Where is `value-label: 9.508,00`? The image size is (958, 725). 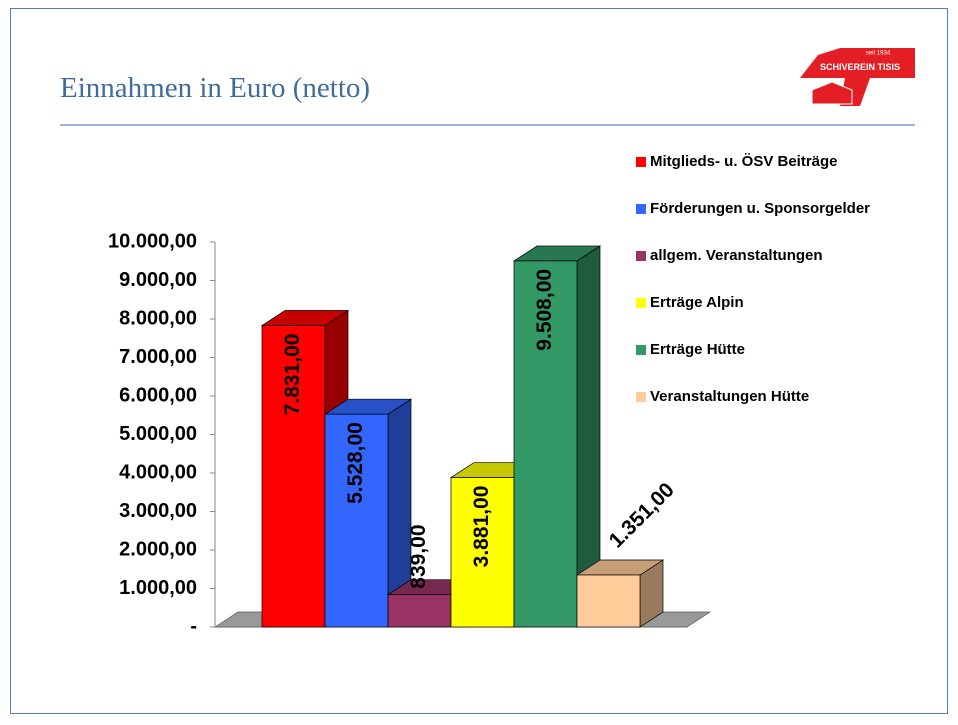 value-label: 9.508,00 is located at coordinates (544, 310).